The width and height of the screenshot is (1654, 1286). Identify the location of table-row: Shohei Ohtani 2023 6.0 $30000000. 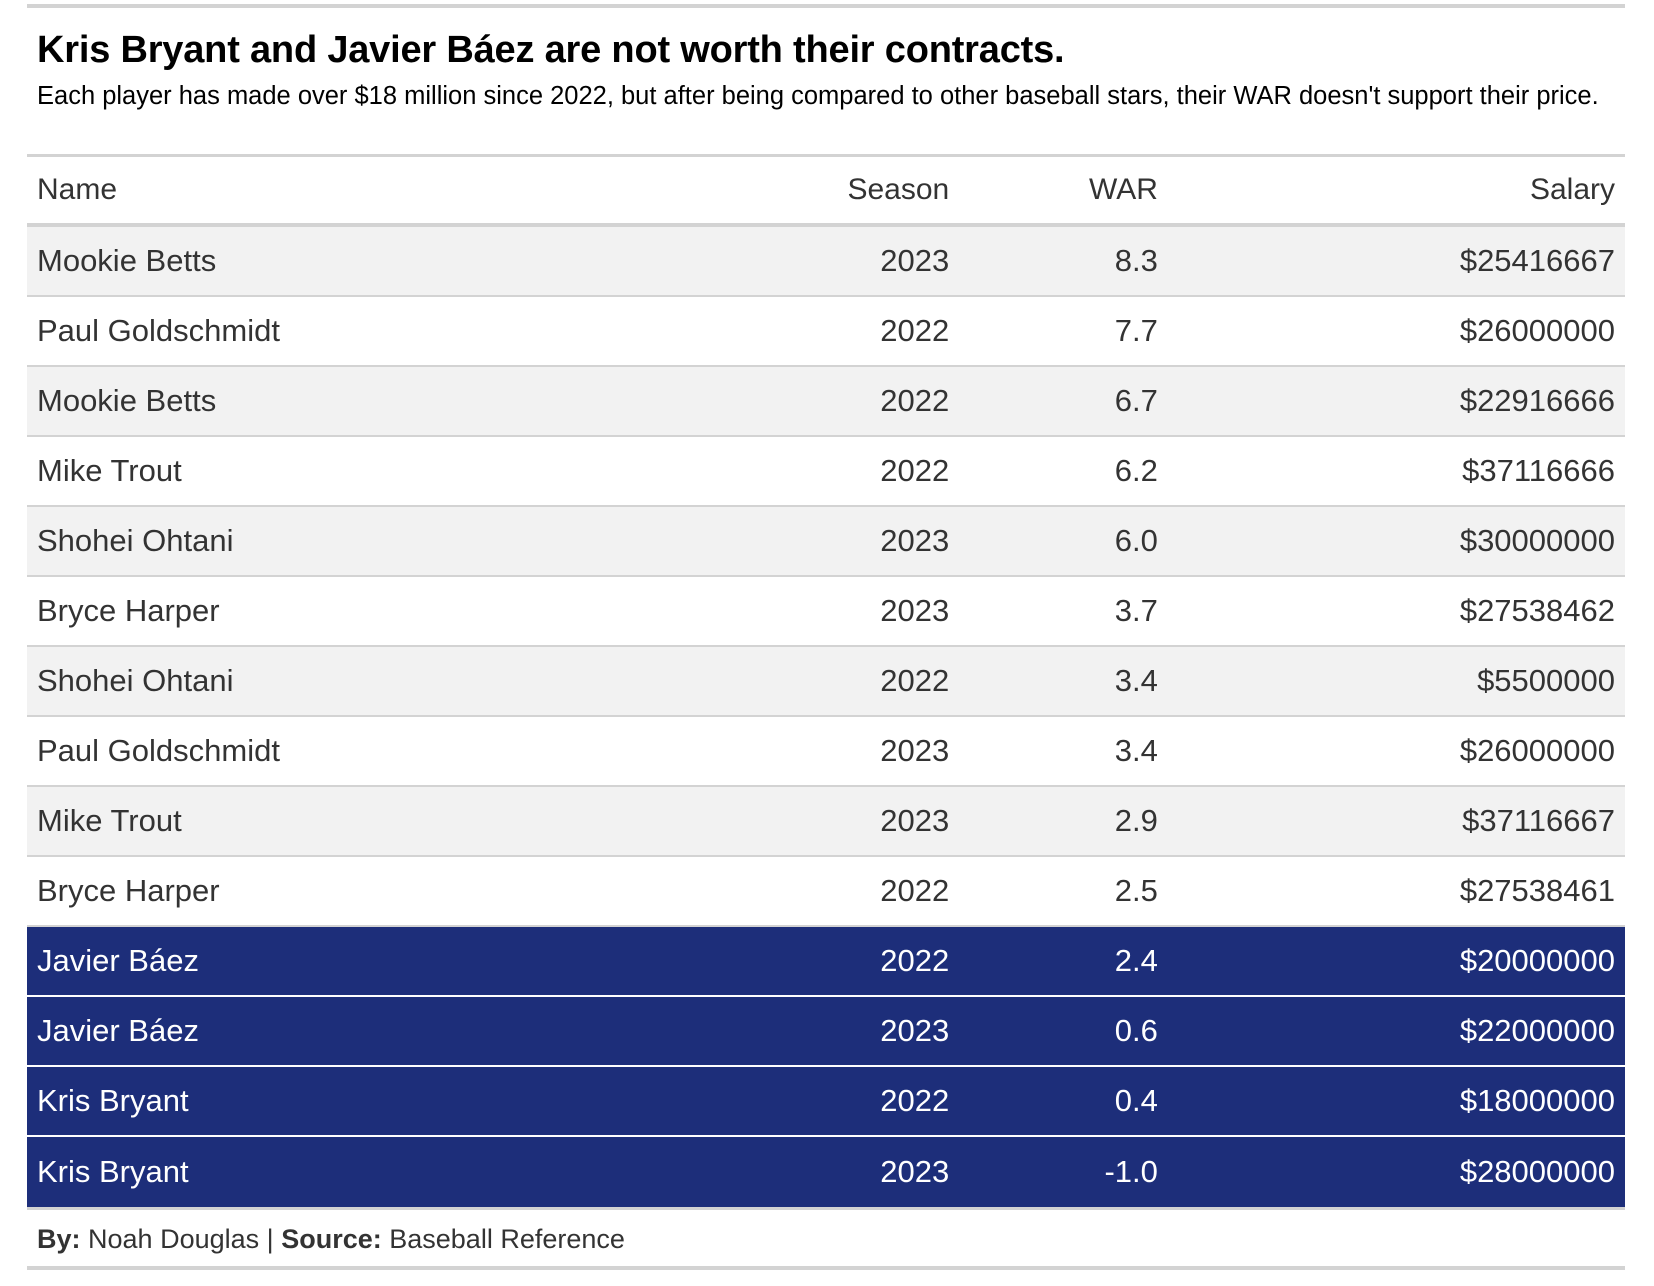
(826, 542).